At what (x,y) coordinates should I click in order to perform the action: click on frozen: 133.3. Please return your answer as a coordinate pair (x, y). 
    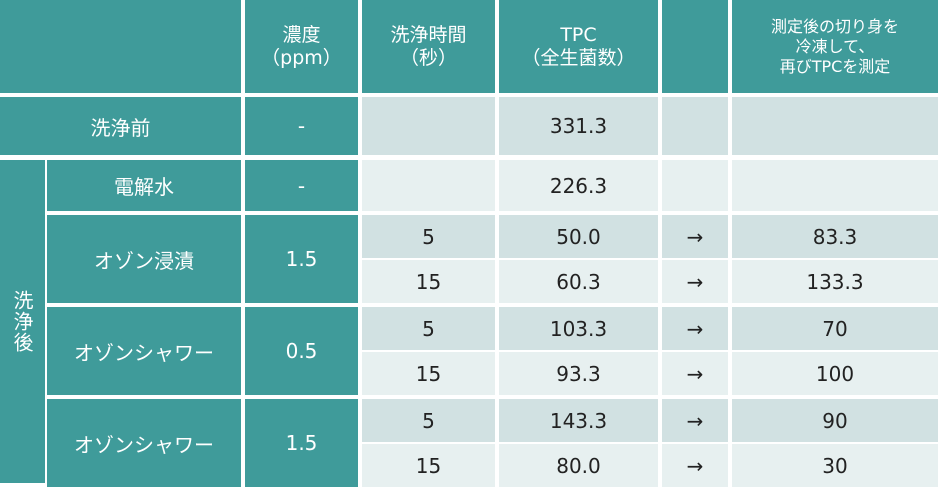
    Looking at the image, I should click on (835, 281).